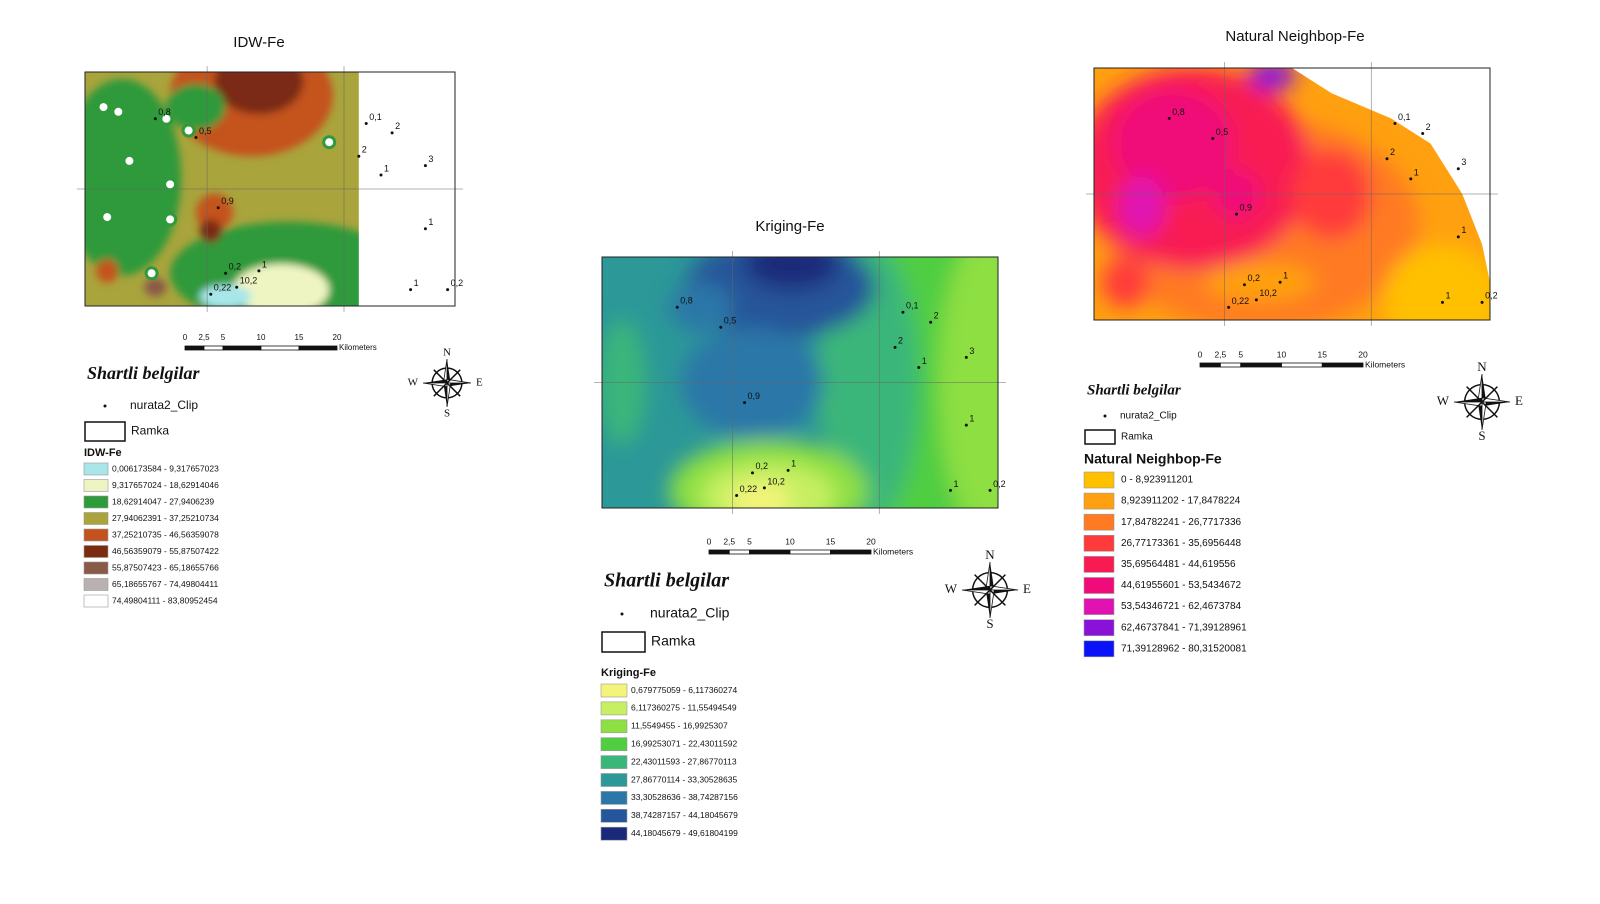 This screenshot has height=904, width=1600. Describe the element at coordinates (749, 489) in the screenshot. I see `sample-label: 0,22` at that location.